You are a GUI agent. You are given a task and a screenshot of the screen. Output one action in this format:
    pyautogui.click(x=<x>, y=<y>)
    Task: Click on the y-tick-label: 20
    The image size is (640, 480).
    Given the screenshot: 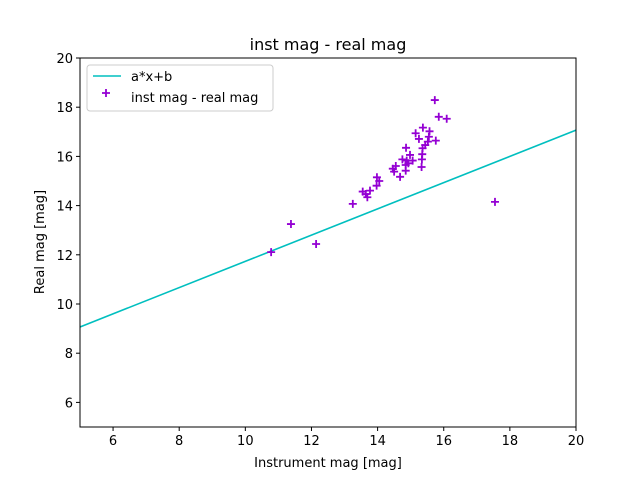 What is the action you would take?
    pyautogui.click(x=64, y=59)
    